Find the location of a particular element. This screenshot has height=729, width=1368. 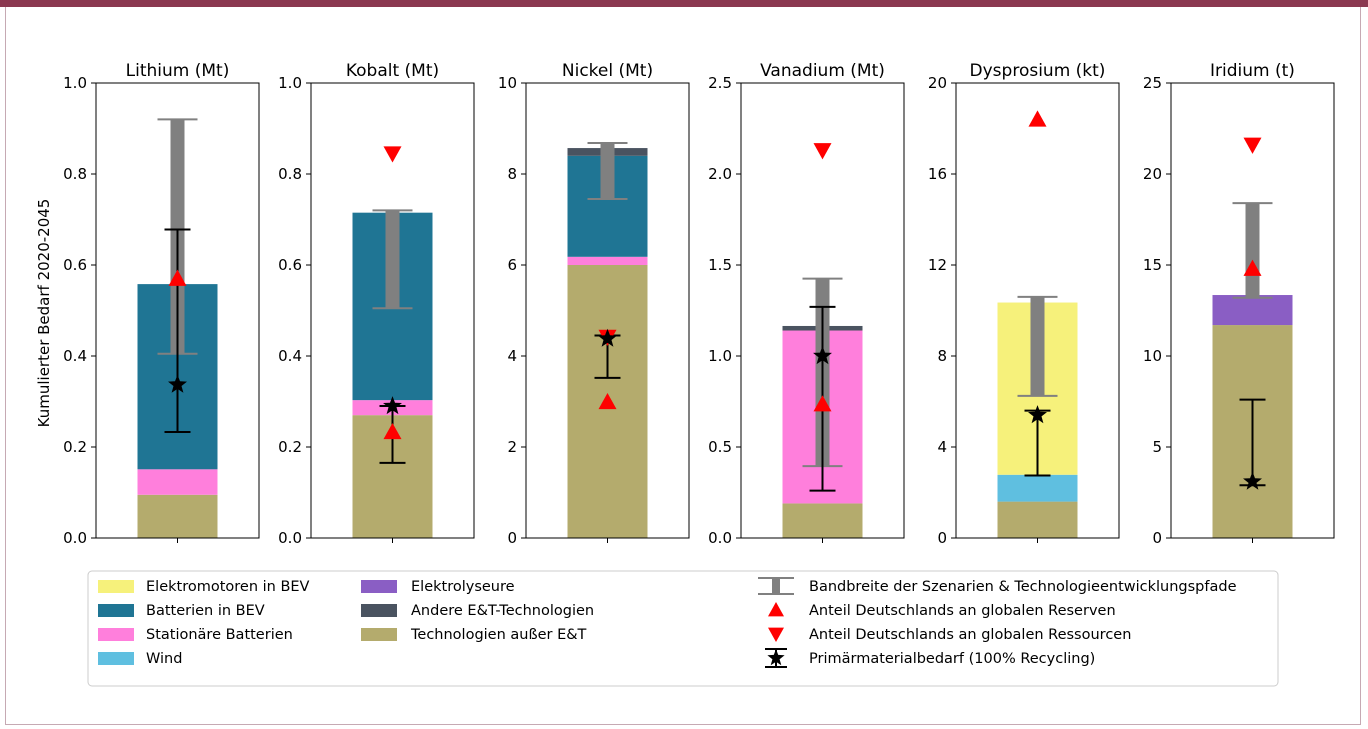

y-tick-label: 12 is located at coordinates (937, 265).